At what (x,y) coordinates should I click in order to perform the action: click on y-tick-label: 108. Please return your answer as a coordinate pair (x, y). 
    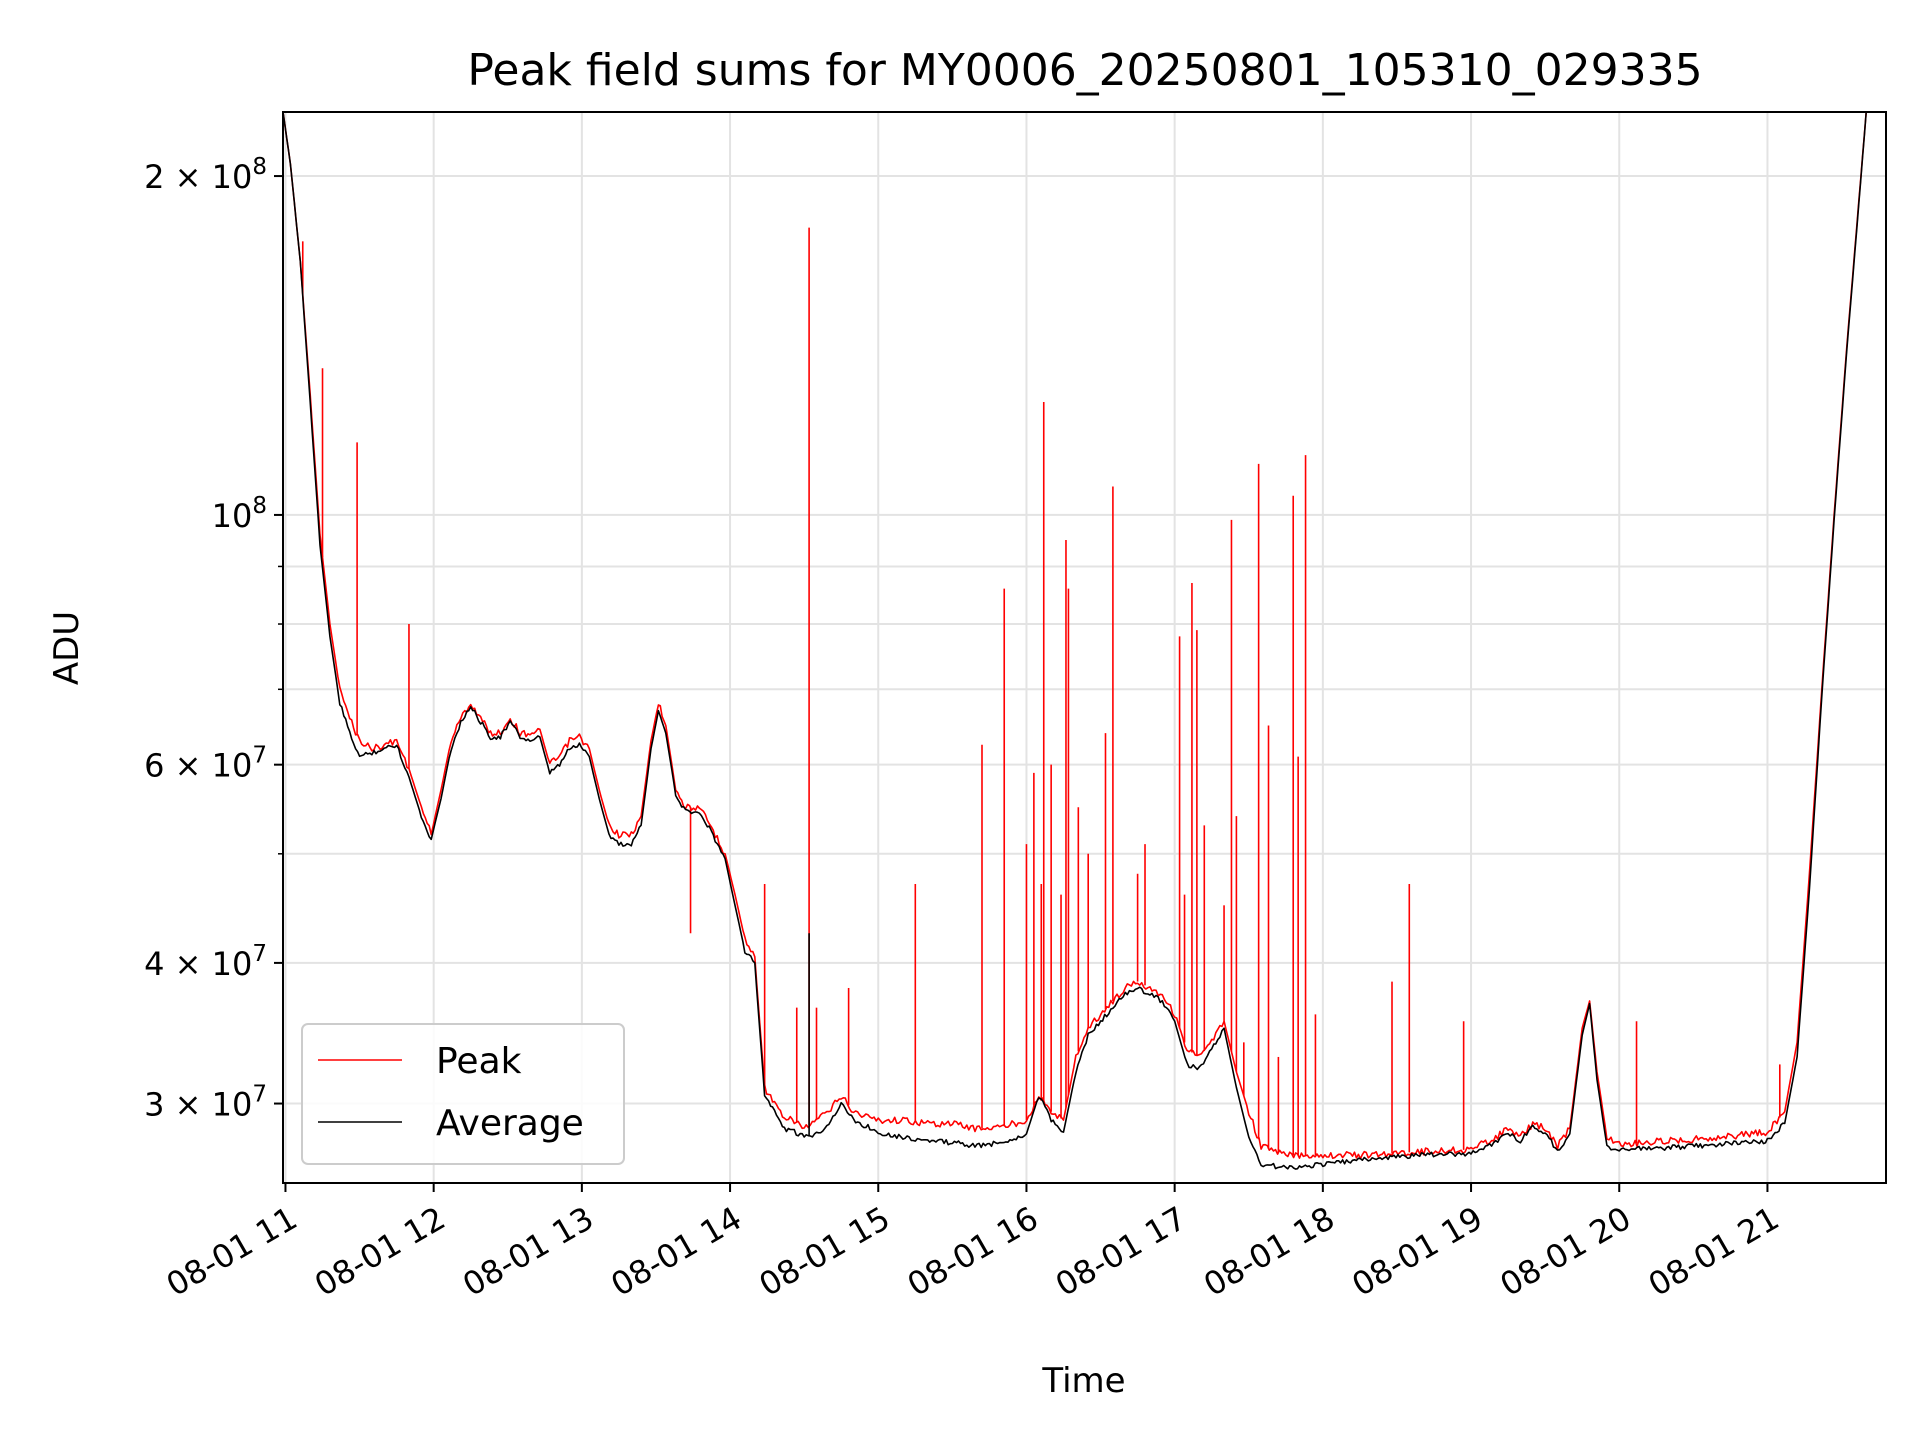
    Looking at the image, I should click on (239, 514).